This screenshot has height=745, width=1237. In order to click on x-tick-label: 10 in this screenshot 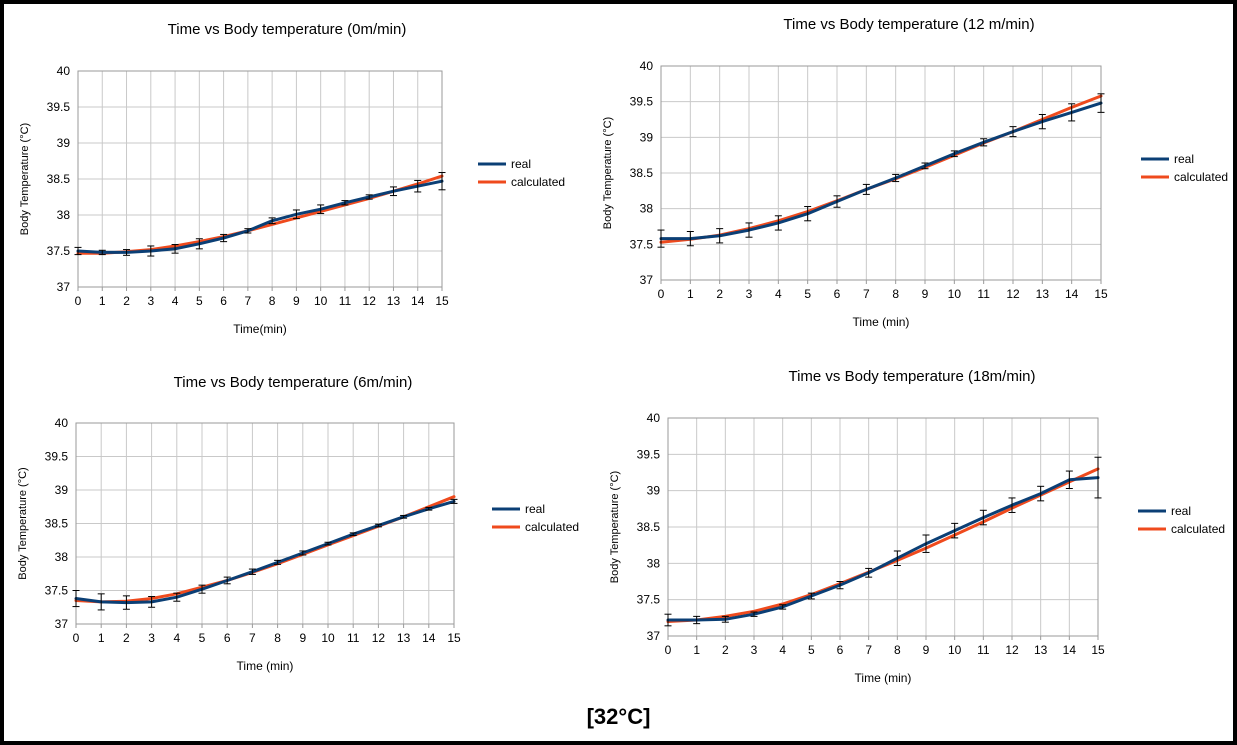, I will do `click(328, 638)`.